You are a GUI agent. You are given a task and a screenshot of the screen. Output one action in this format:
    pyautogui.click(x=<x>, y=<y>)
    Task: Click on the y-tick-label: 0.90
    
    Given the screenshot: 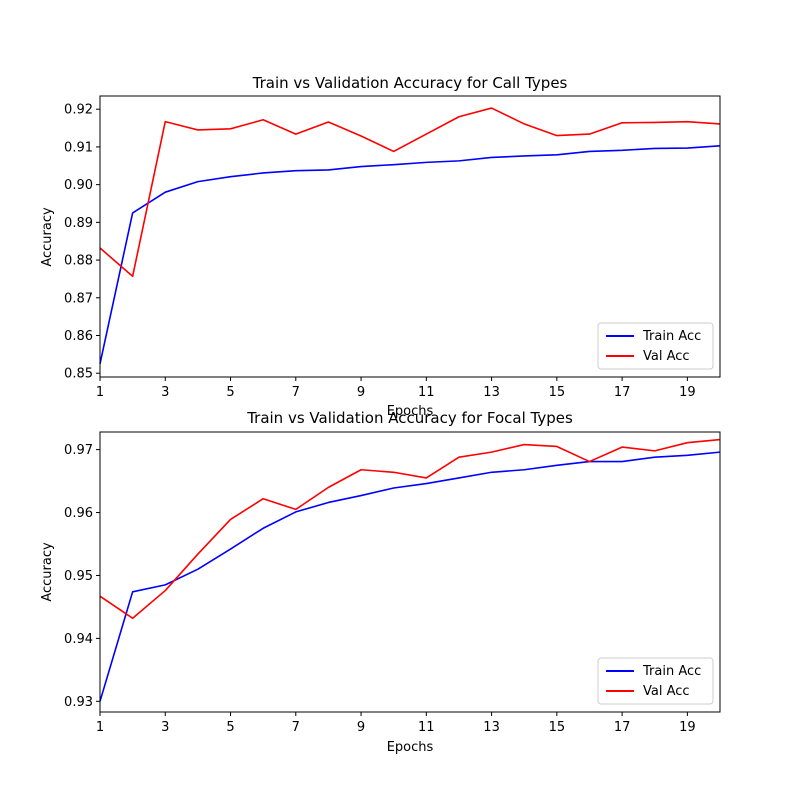 What is the action you would take?
    pyautogui.click(x=78, y=185)
    